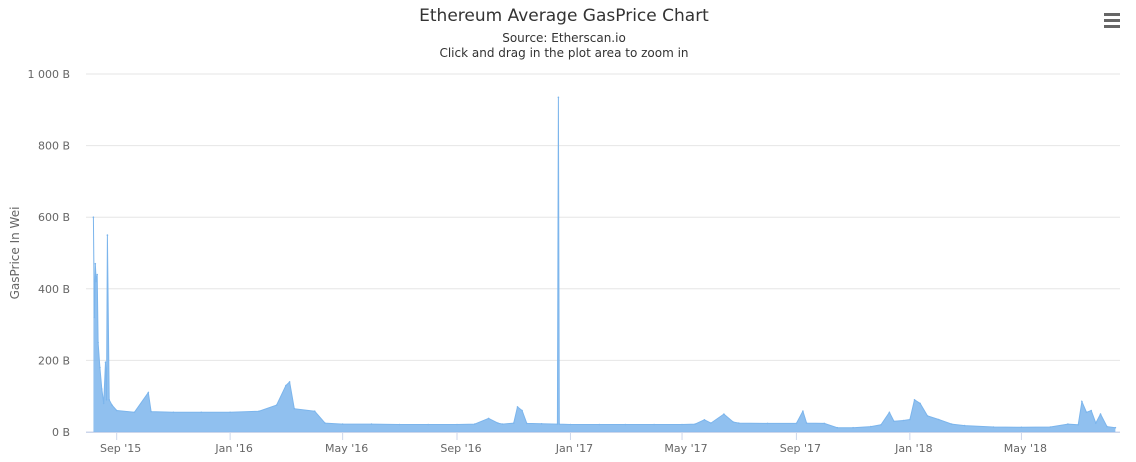 The width and height of the screenshot is (1136, 462). What do you see at coordinates (48, 74) in the screenshot?
I see `y-tick-label: 1 000 B` at bounding box center [48, 74].